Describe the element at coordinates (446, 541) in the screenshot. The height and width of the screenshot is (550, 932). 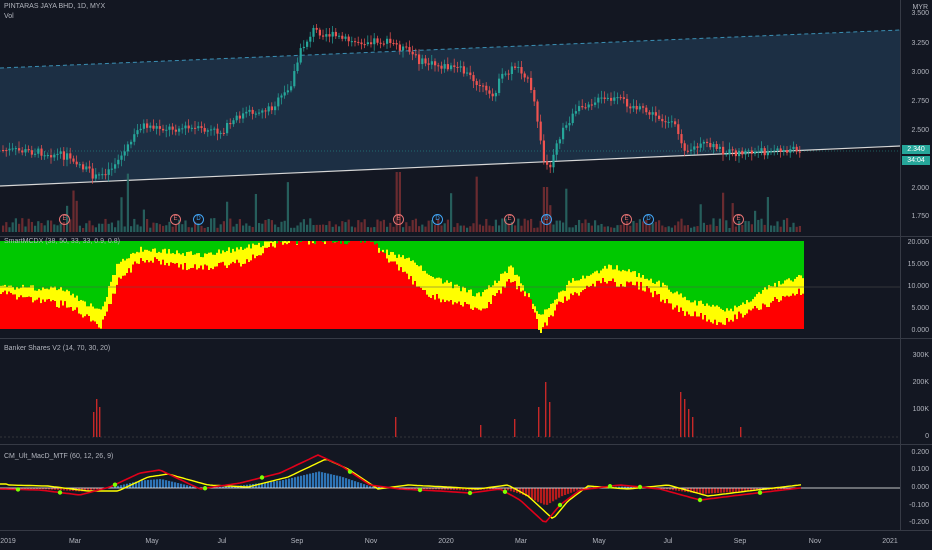
I see `time-tick: 2020` at that location.